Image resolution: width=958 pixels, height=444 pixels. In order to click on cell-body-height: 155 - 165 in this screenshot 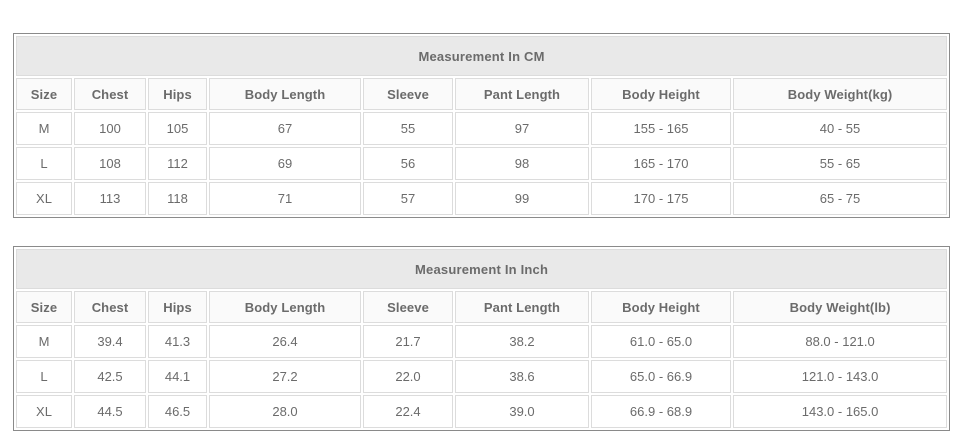, I will do `click(661, 128)`.